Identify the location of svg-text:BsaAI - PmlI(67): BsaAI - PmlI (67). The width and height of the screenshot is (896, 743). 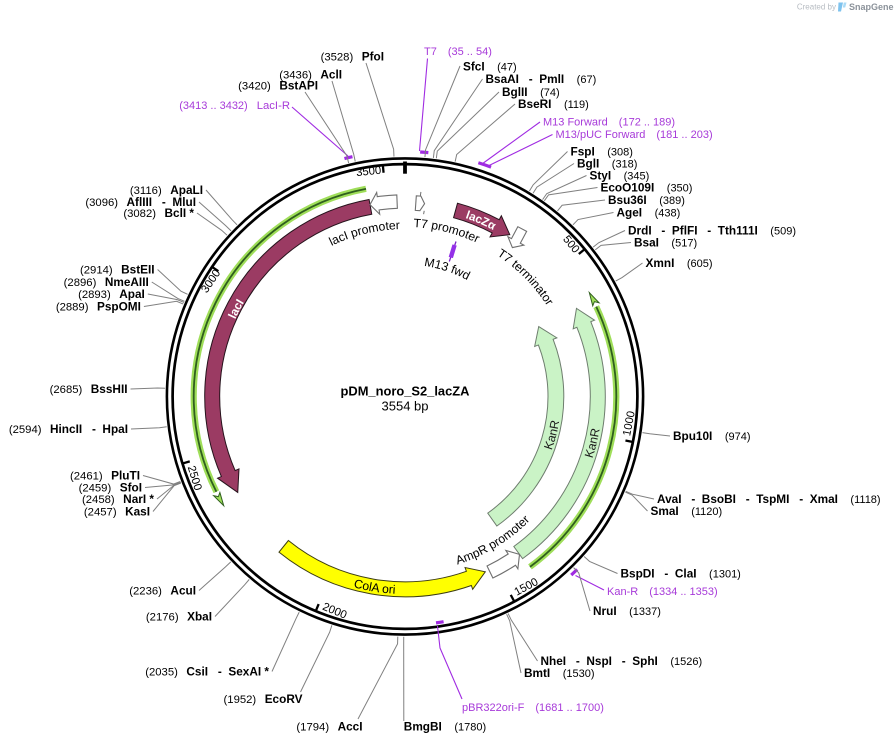
(541, 79).